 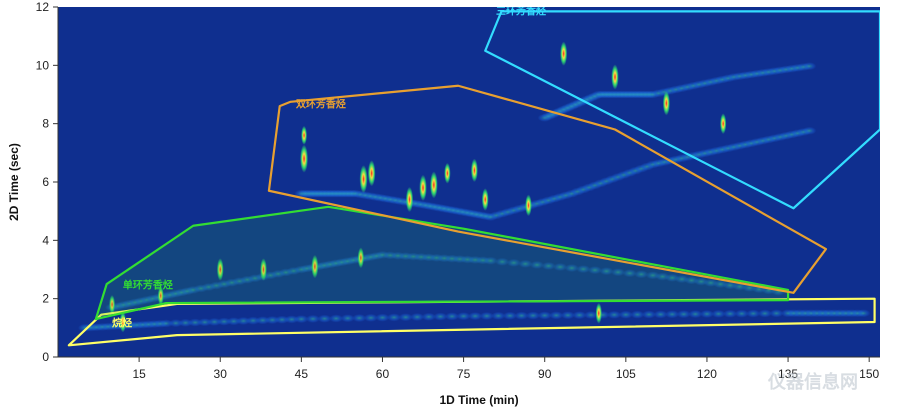 I want to click on y-tick-label: 4, so click(x=45, y=240).